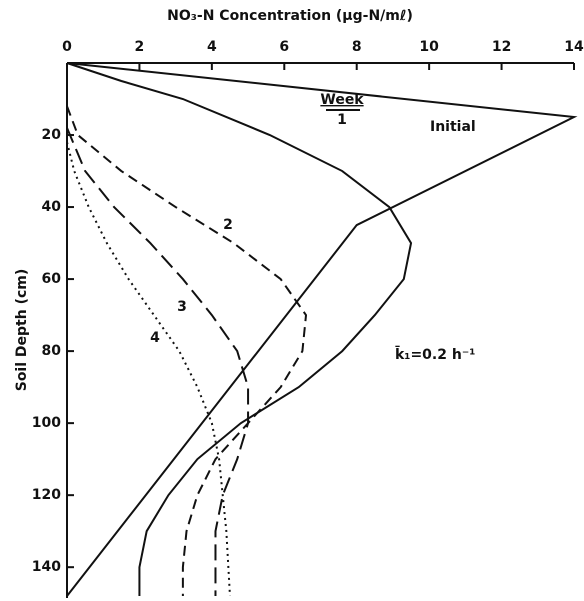  Describe the element at coordinates (435, 353) in the screenshot. I see `annotation: k̄₁=0.2 h⁻¹` at that location.